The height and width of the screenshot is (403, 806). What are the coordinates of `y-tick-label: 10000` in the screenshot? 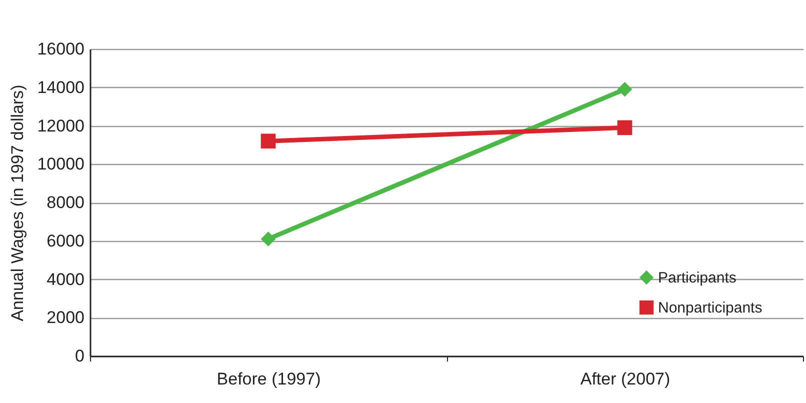 It's located at (60, 164).